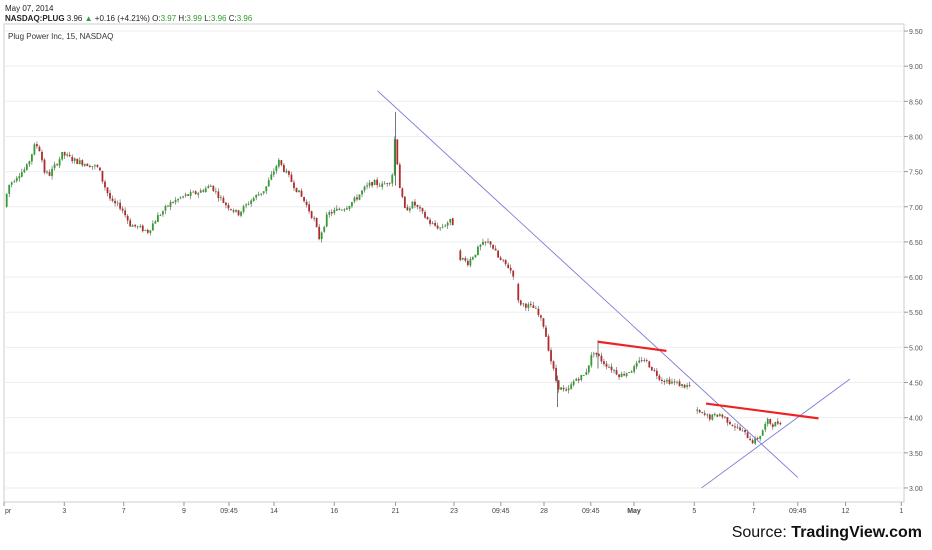 The image size is (932, 550). Describe the element at coordinates (244, 18) in the screenshot. I see `close-value: 3.96` at that location.